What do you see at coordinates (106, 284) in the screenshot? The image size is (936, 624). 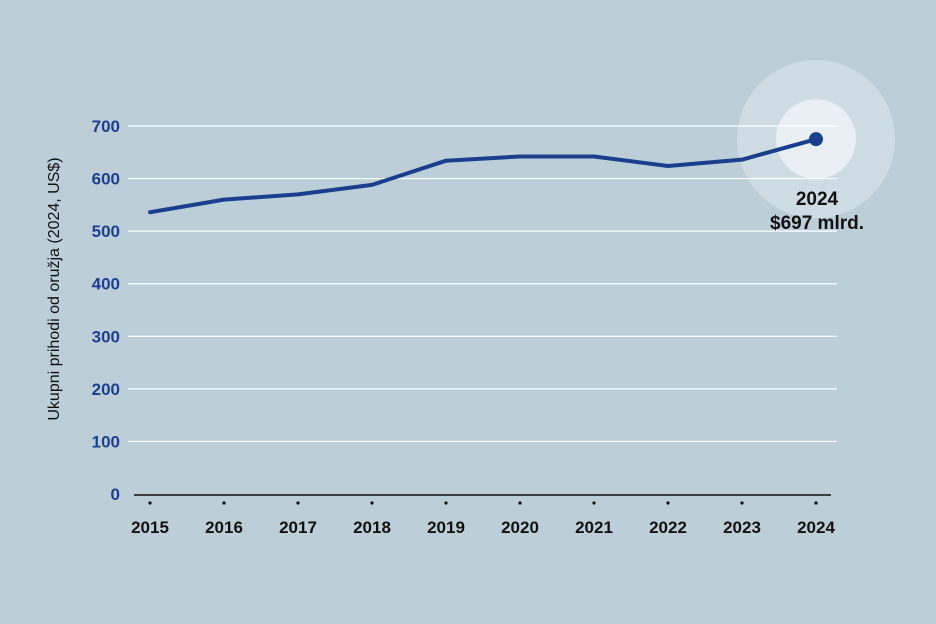 I see `y-tick-label-400: 400` at bounding box center [106, 284].